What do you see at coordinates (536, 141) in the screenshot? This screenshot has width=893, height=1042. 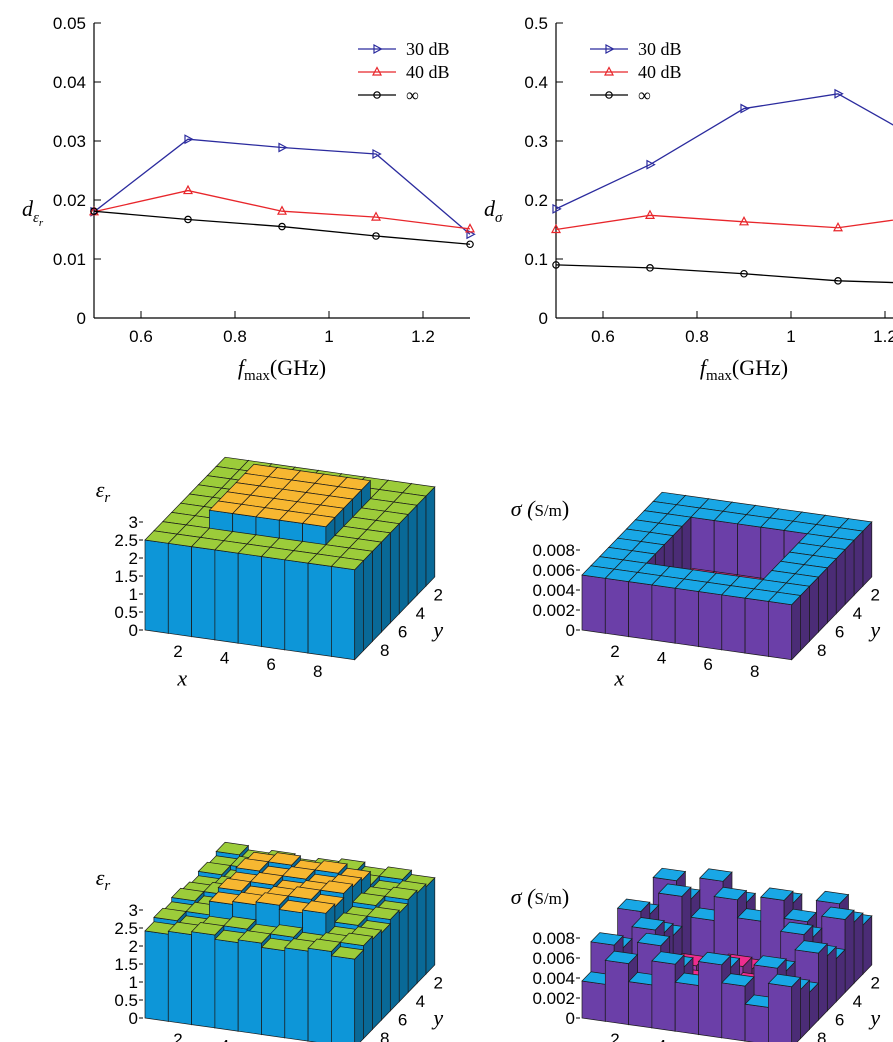 I see `y-tick-label: 0.3` at bounding box center [536, 141].